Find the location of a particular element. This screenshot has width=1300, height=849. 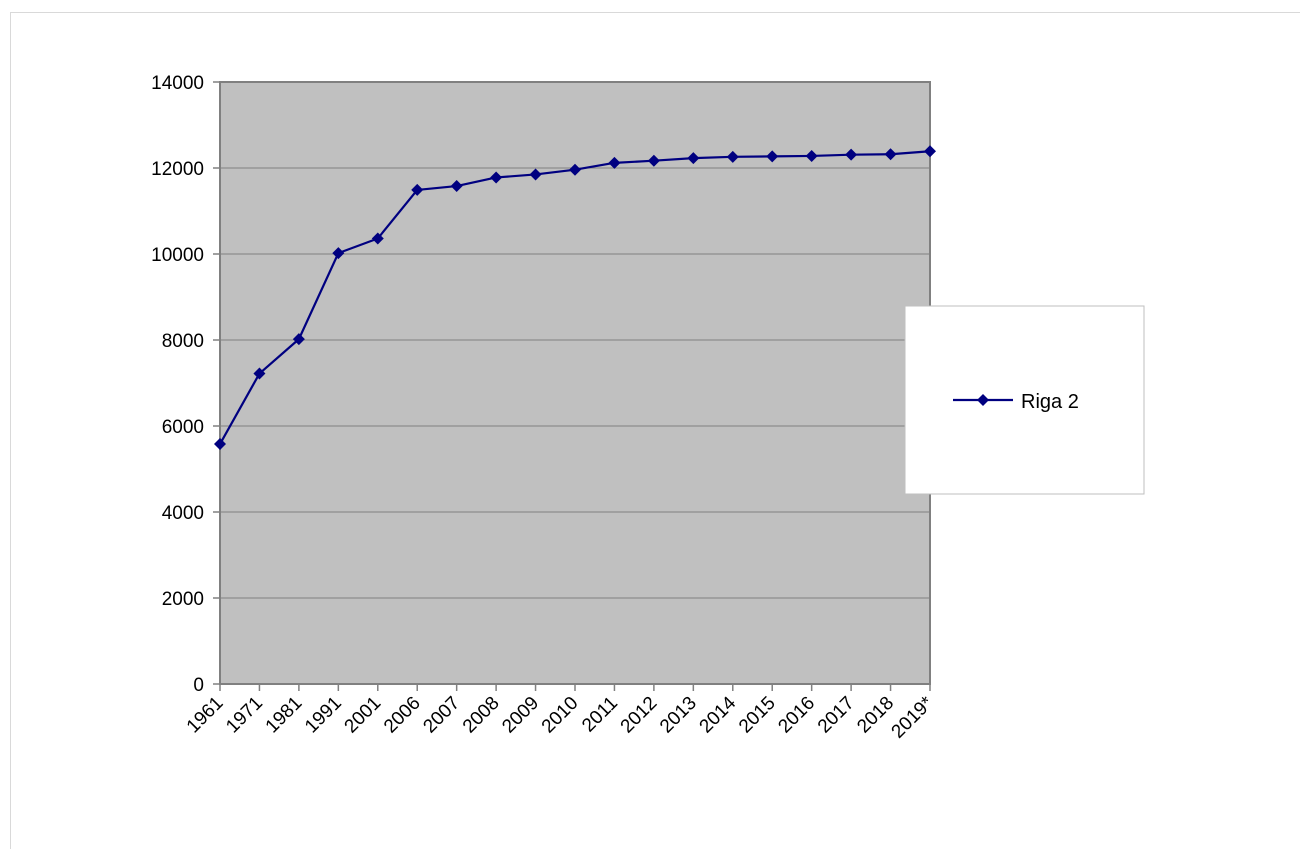

x-tick-label: 2016 is located at coordinates (796, 715).